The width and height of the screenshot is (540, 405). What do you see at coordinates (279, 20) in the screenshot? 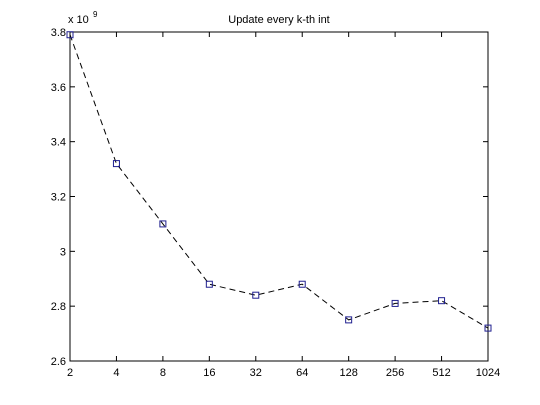
I see `chart-title: Update every k-th int` at bounding box center [279, 20].